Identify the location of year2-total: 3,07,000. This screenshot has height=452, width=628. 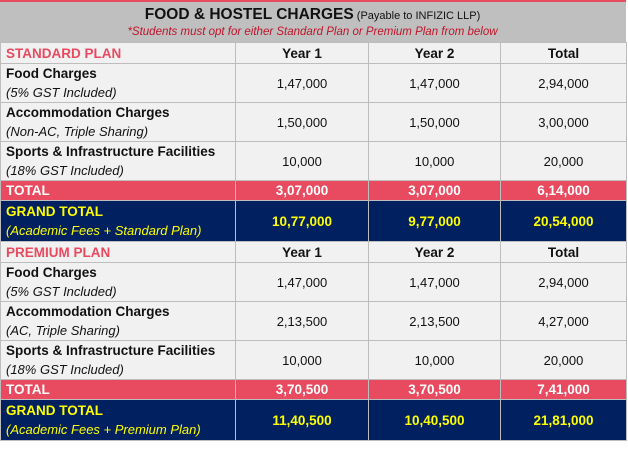
(434, 190).